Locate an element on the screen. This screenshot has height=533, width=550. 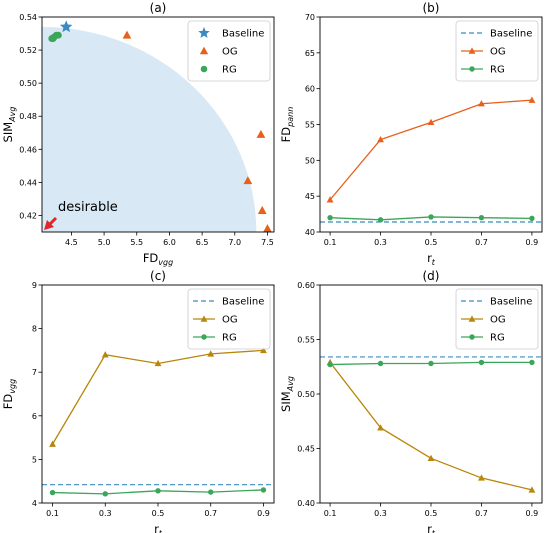
y-tick-label: 50 is located at coordinates (310, 160).